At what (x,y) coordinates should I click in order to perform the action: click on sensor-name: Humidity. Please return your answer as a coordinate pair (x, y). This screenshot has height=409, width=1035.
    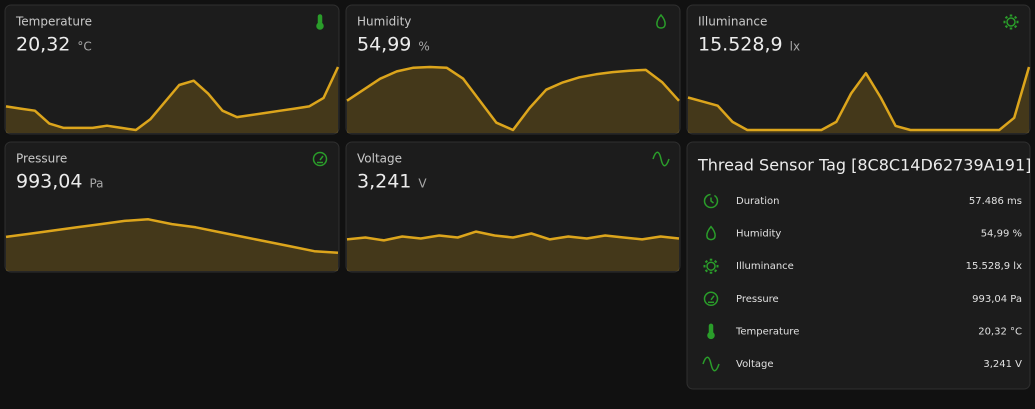
    Looking at the image, I should click on (384, 22).